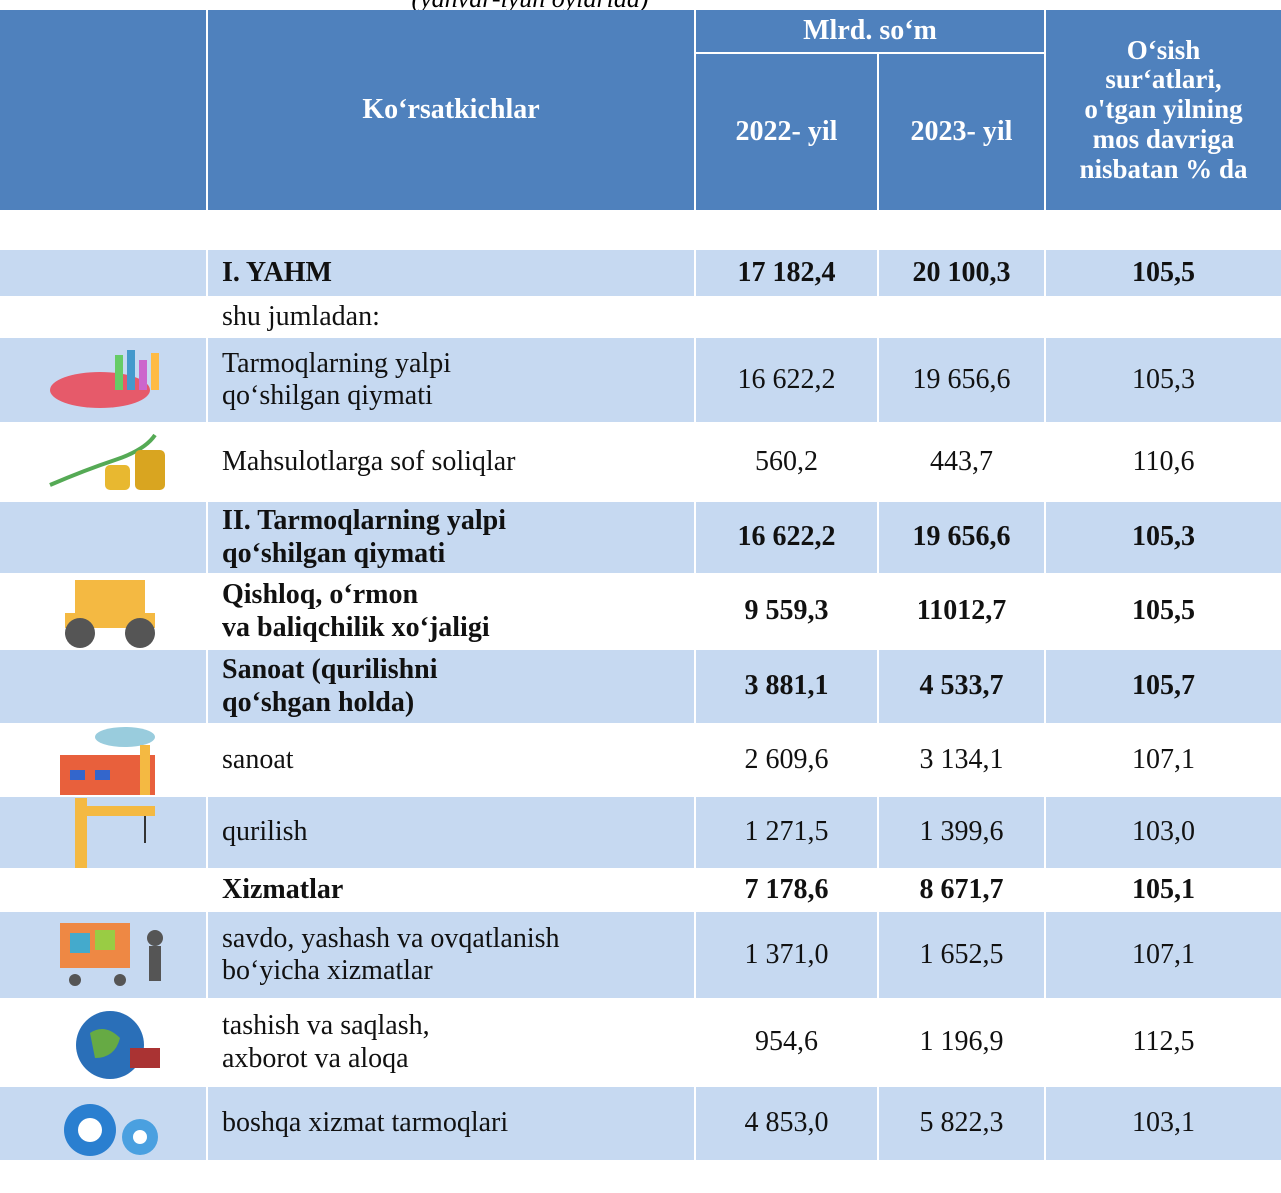  What do you see at coordinates (786, 955) in the screenshot?
I see `value-2022: 1 371,0` at bounding box center [786, 955].